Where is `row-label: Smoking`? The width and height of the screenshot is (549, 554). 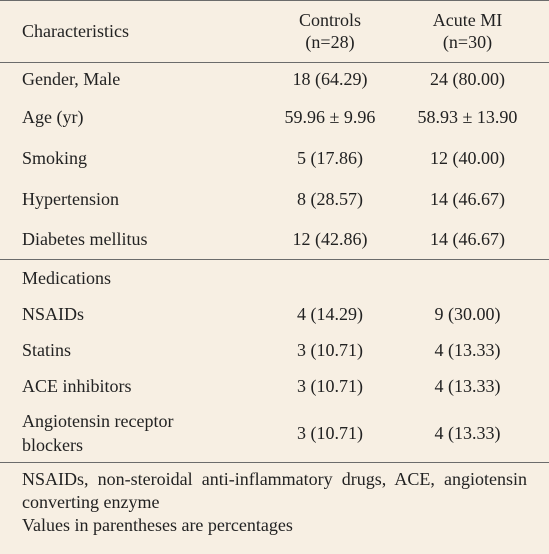
row-label: Smoking is located at coordinates (55, 158).